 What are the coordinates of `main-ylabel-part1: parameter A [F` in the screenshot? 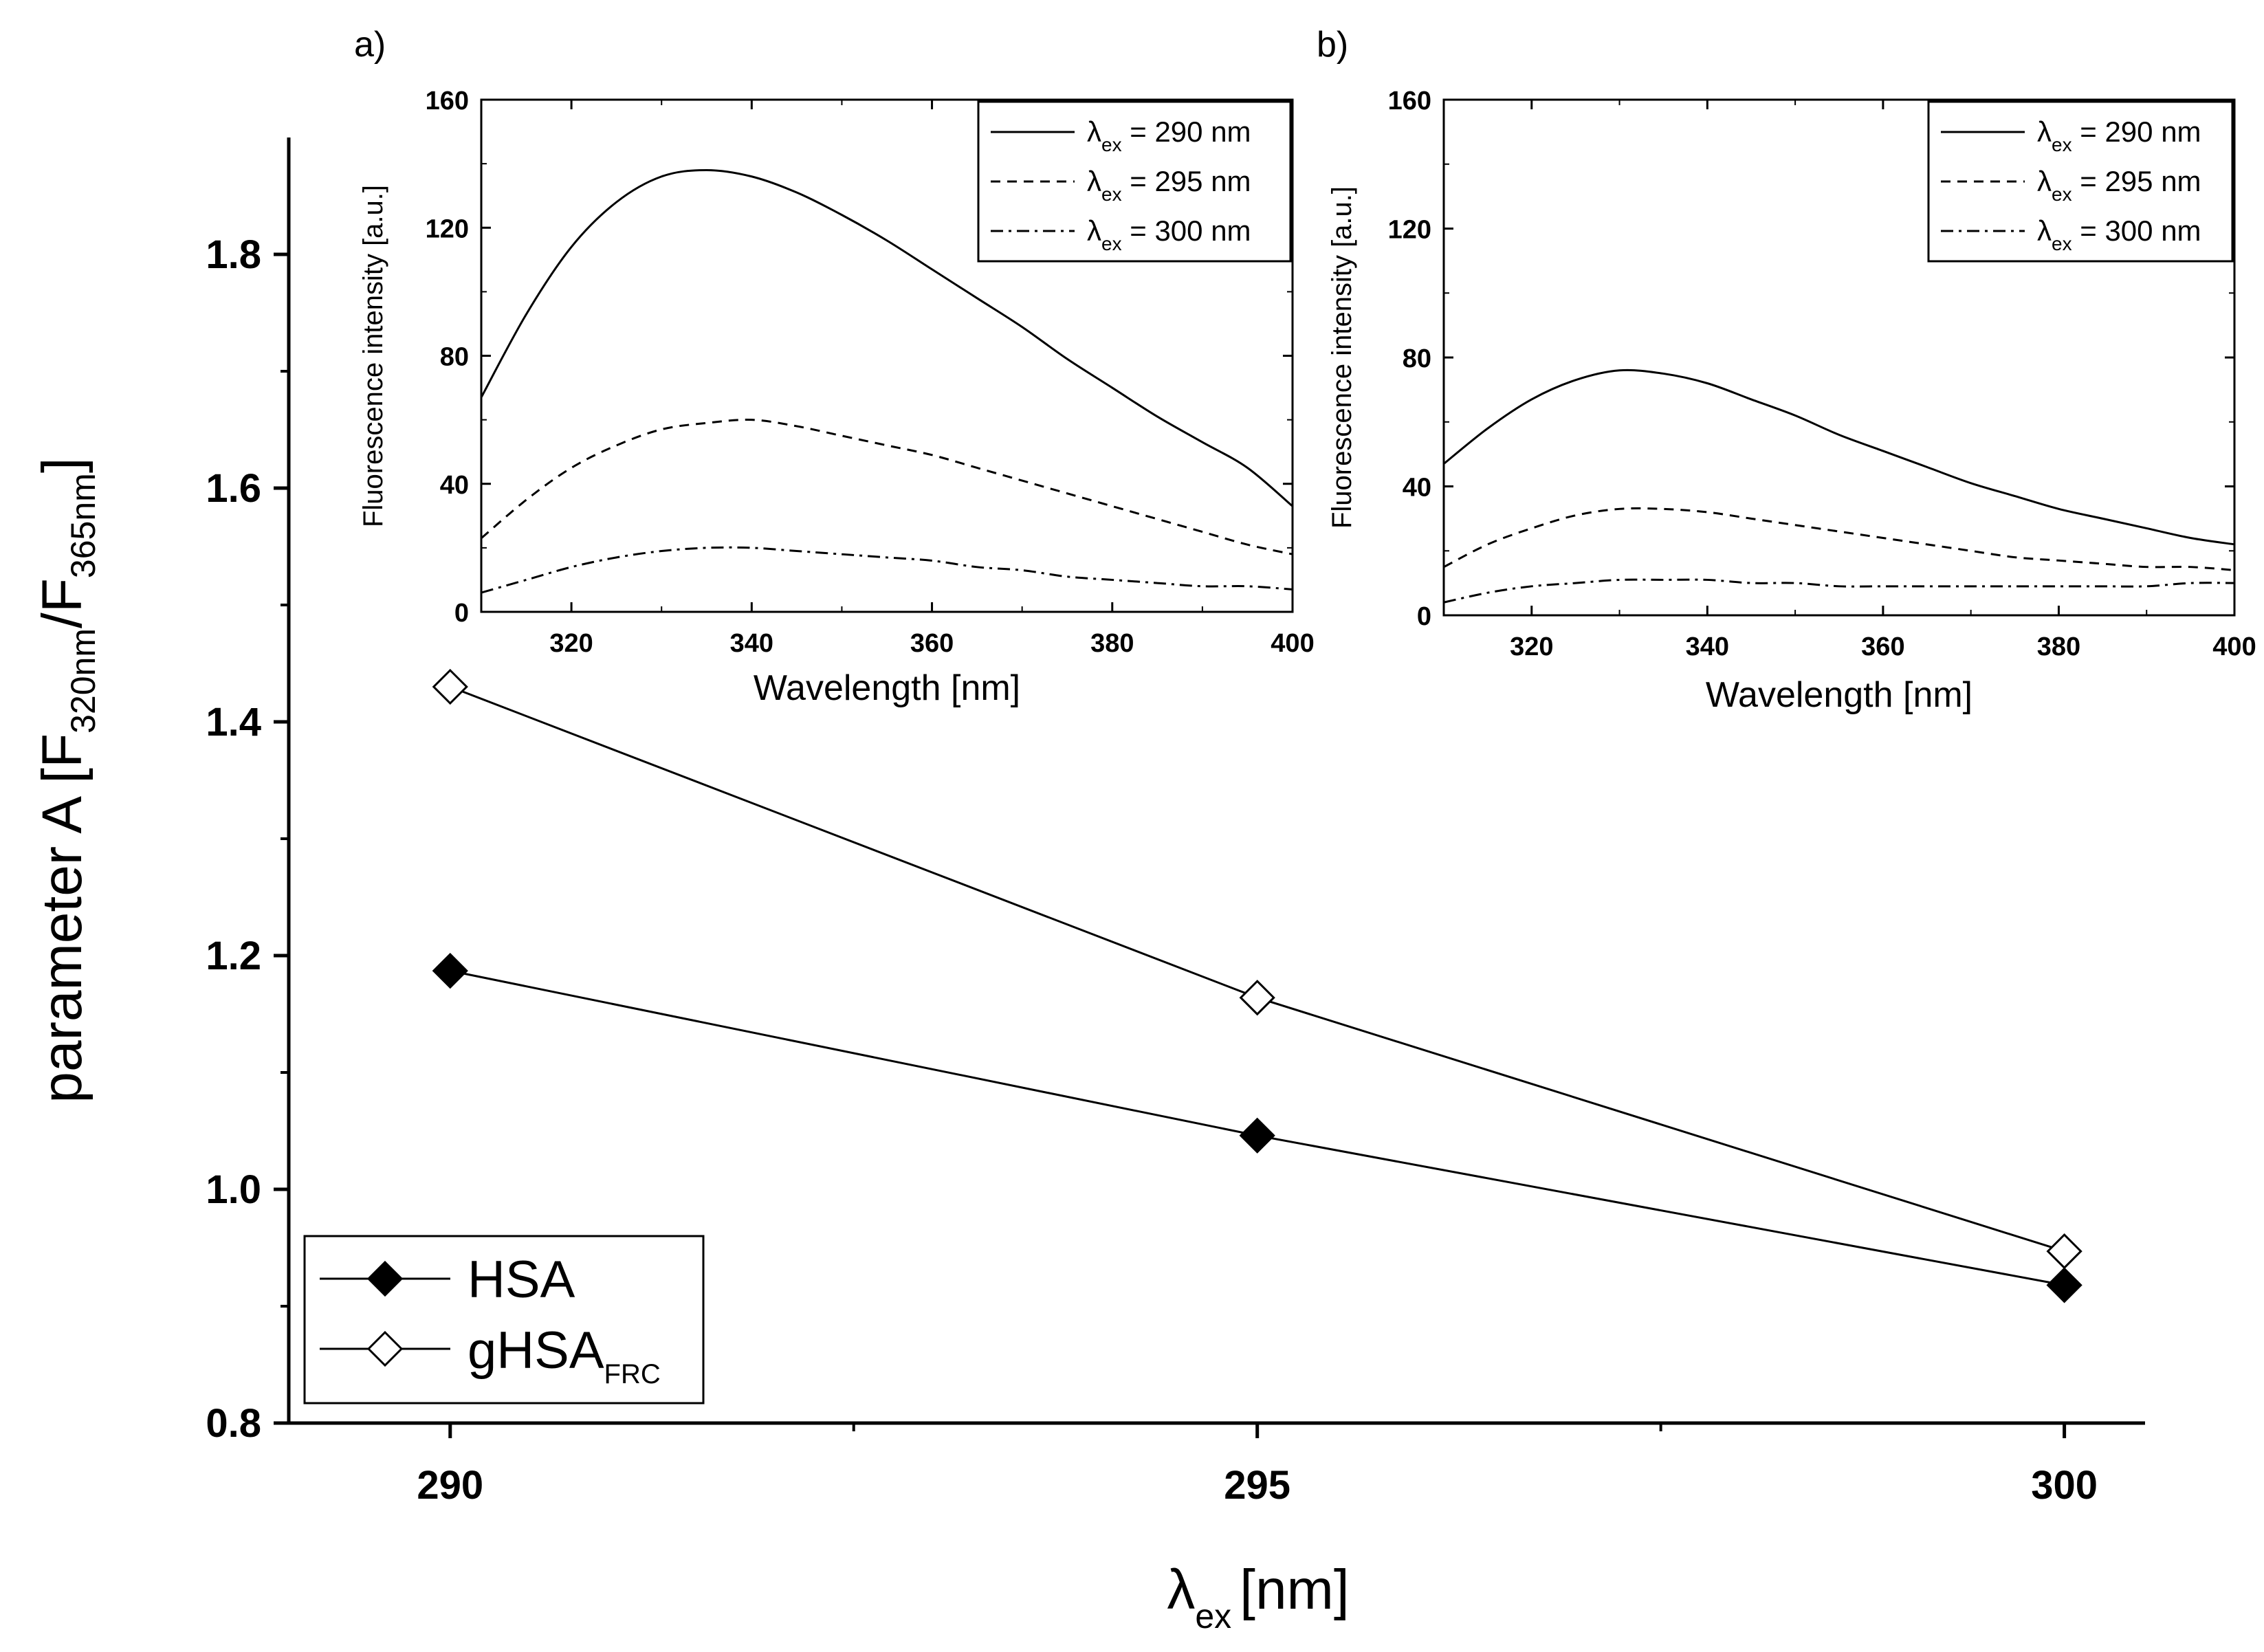 It's located at (62, 918).